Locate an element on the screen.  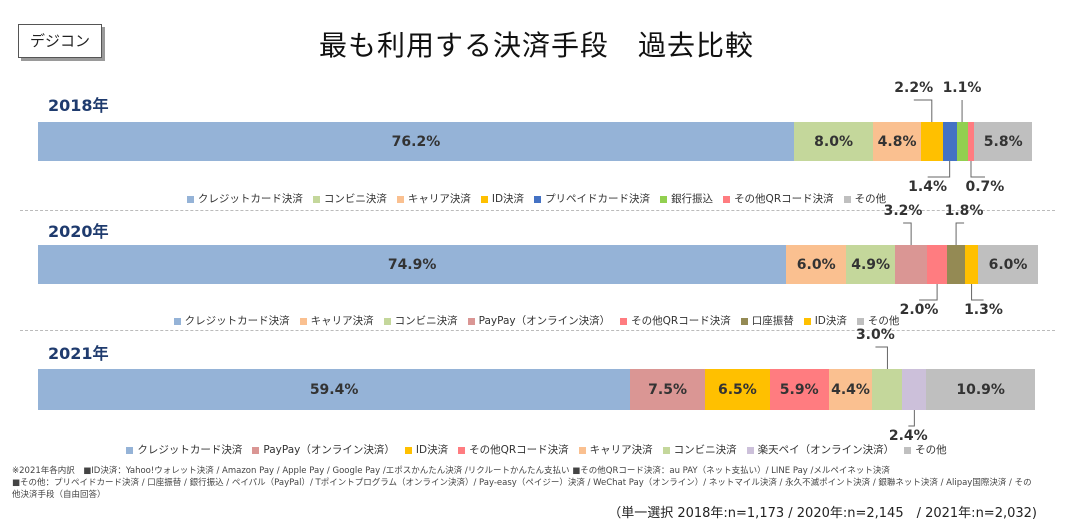
legend-item: 楽天ペイ（オンライン決済） is located at coordinates (820, 449).